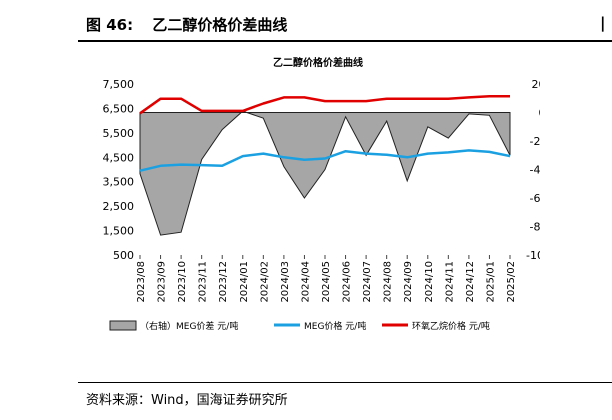 The height and width of the screenshot is (420, 612). What do you see at coordinates (408, 282) in the screenshot?
I see `x-tick-label: 2024/09` at bounding box center [408, 282].